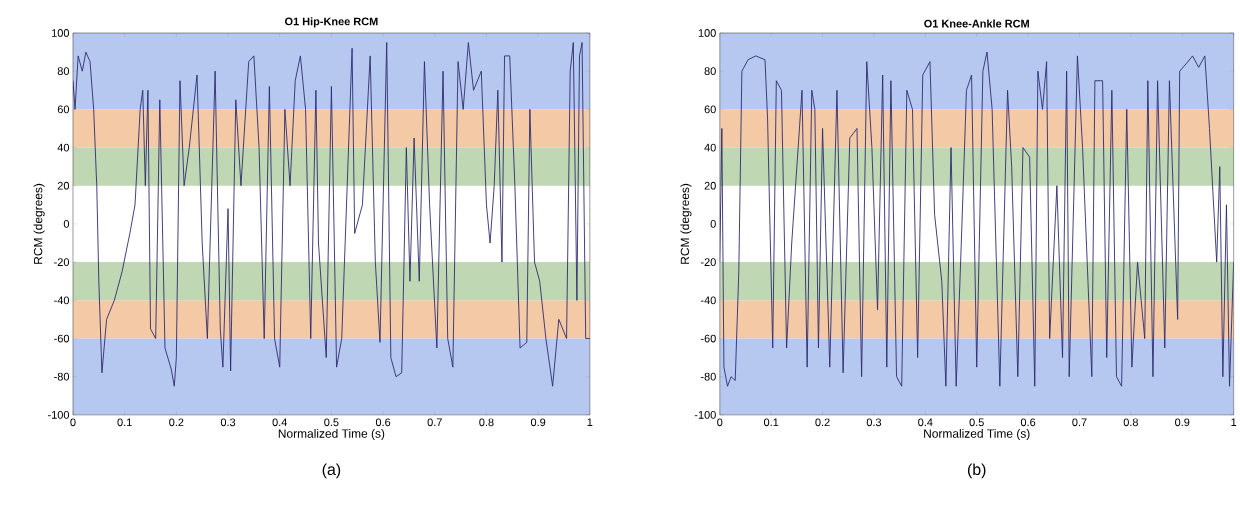 This screenshot has height=508, width=1240. Describe the element at coordinates (976, 23) in the screenshot. I see `chart-title: O1 Knee-Ankle RCM` at that location.